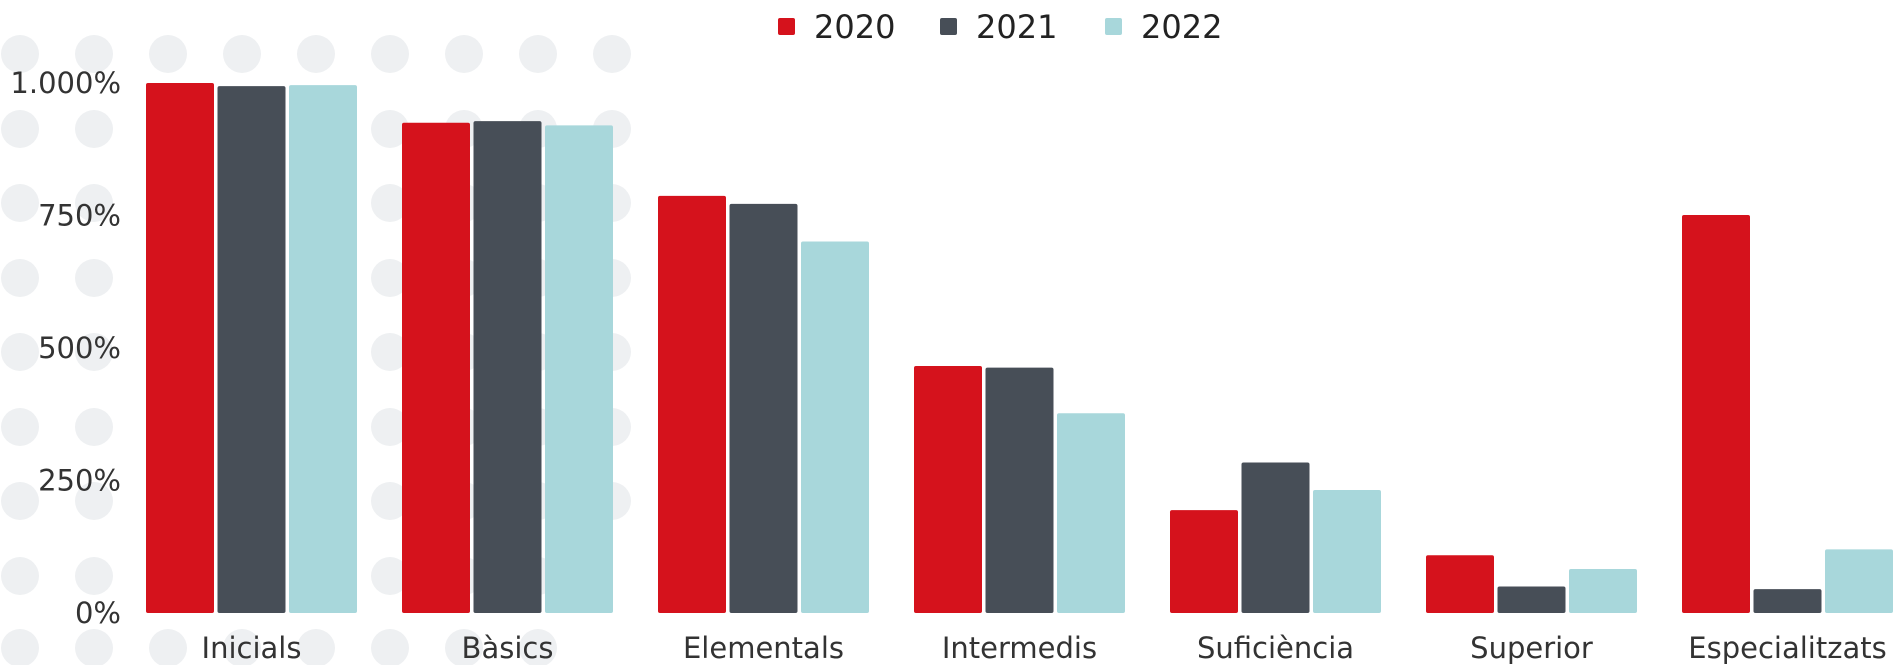 The height and width of the screenshot is (665, 1894). Describe the element at coordinates (1275, 648) in the screenshot. I see `x-tick-label: Suficiència` at that location.